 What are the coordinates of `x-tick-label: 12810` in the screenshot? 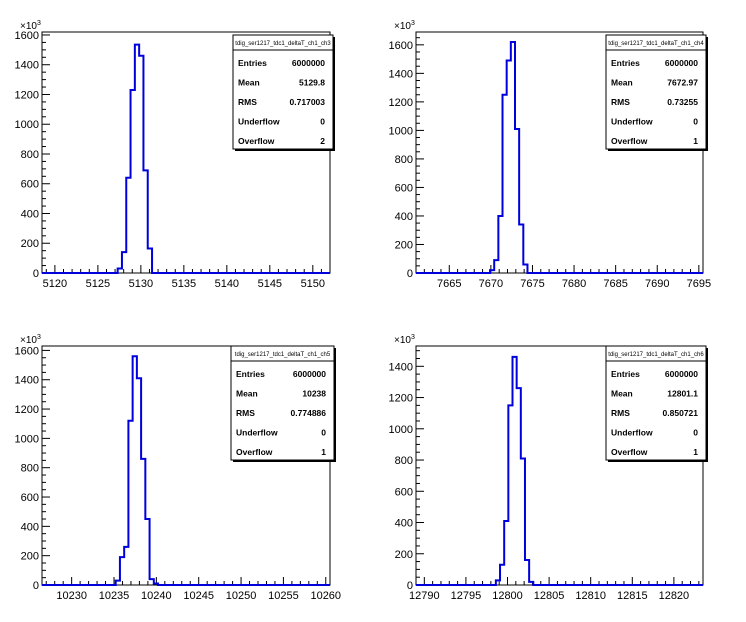 It's located at (590, 596).